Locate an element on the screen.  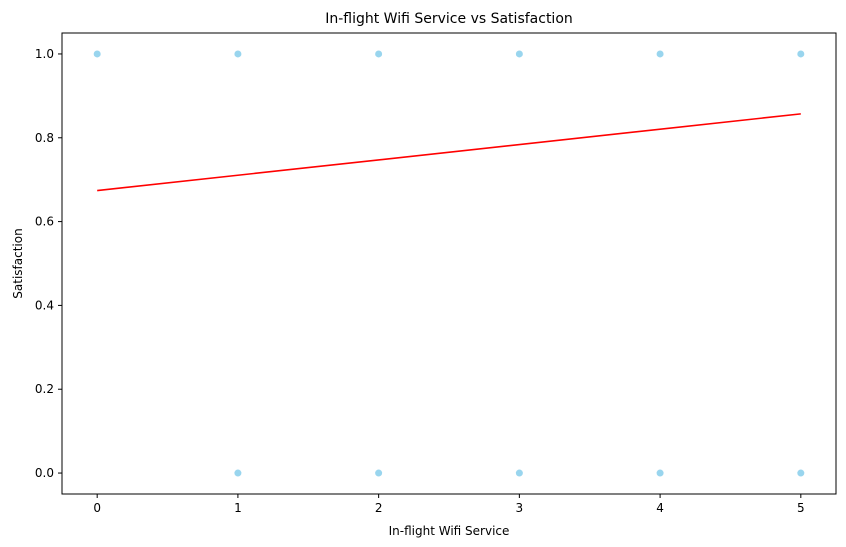
y-axis: 0.0 0.2 0.4 0.6 0.8 1.0 is located at coordinates (48, 263).